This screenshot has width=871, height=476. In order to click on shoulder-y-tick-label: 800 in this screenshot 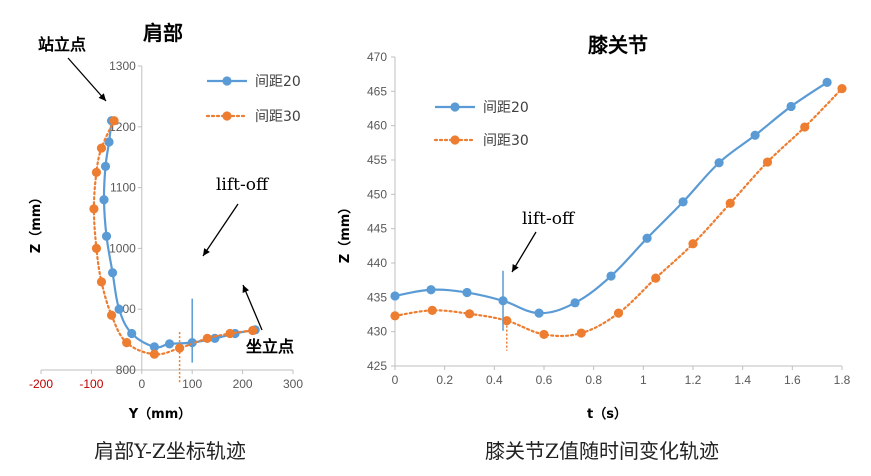, I will do `click(126, 370)`.